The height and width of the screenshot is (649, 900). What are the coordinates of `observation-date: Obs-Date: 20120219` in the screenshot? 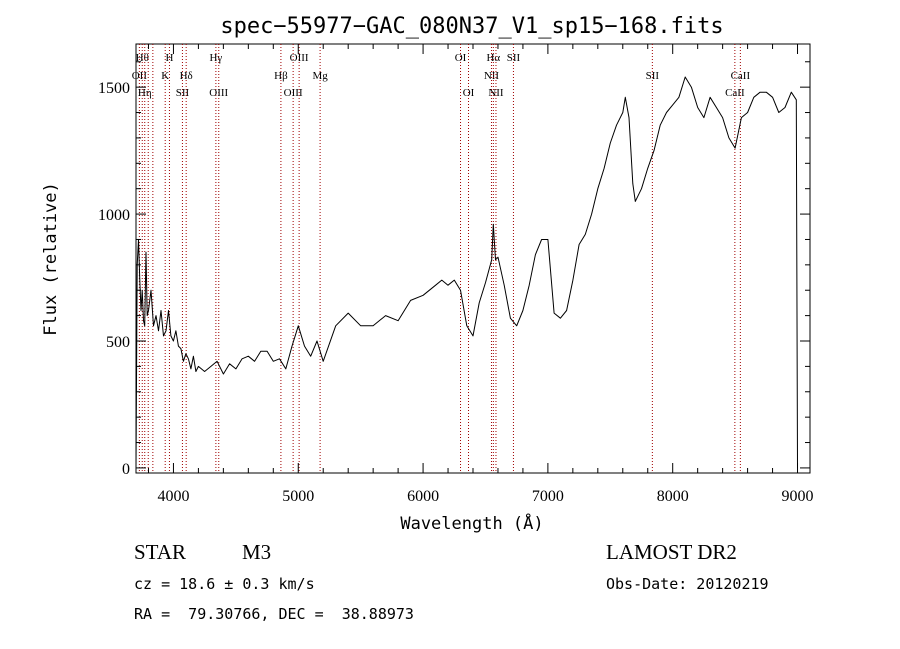 It's located at (687, 584).